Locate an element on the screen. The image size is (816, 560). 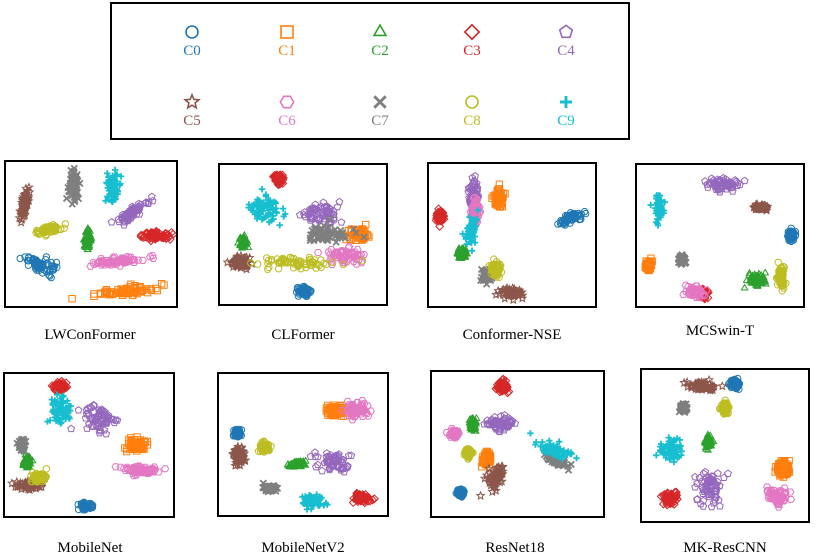
legend-marker-shape-c6 is located at coordinates (287, 102).